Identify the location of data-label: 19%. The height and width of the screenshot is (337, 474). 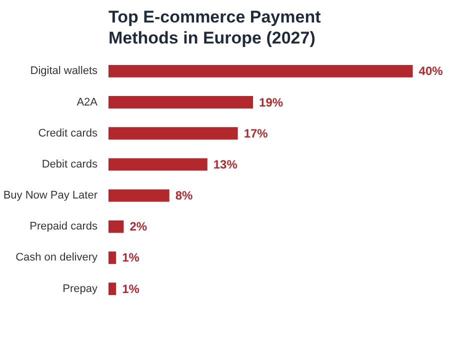
(271, 102).